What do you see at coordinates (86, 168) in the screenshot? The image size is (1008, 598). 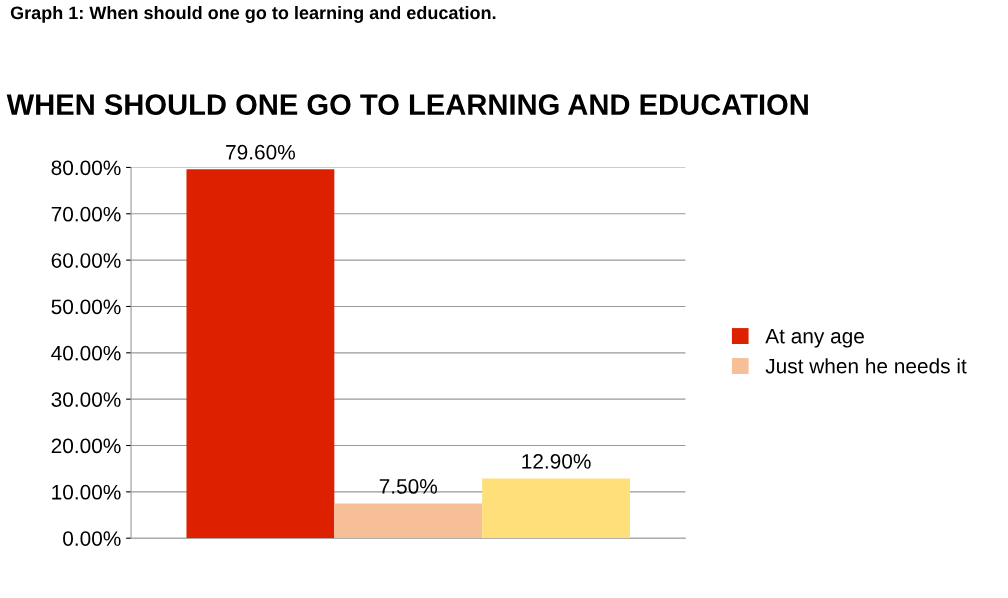 I see `y-tick-label: 80.00%` at bounding box center [86, 168].